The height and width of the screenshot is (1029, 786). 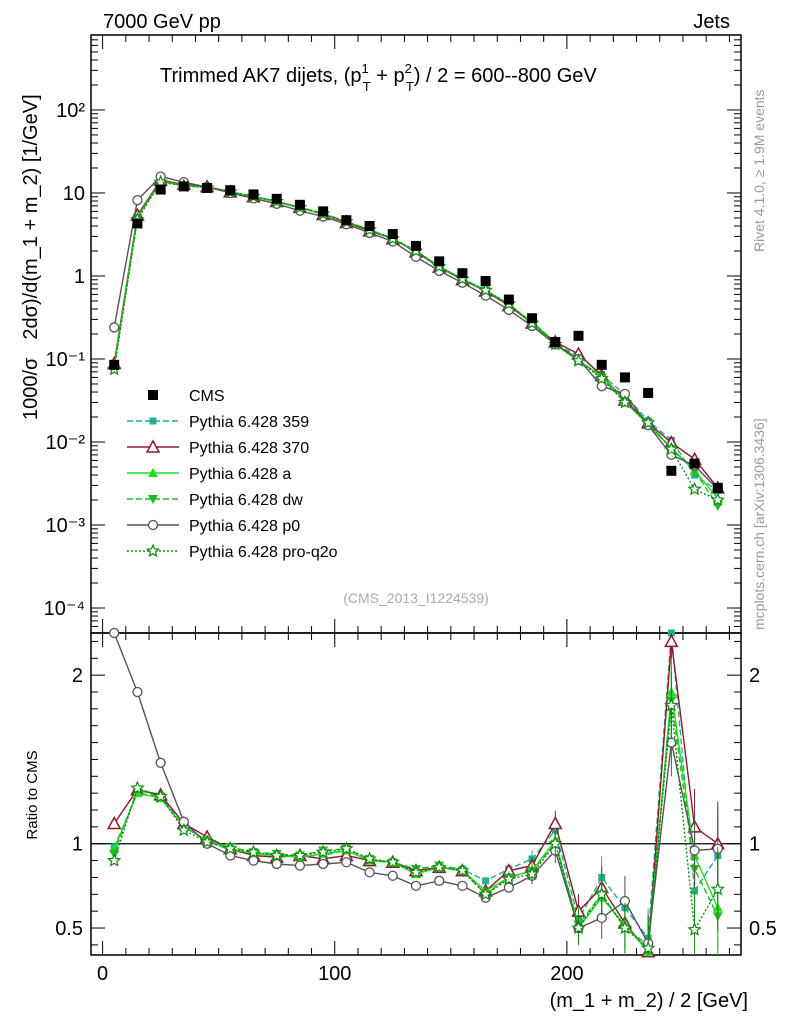 I want to click on legend-label: CMS, so click(x=207, y=396).